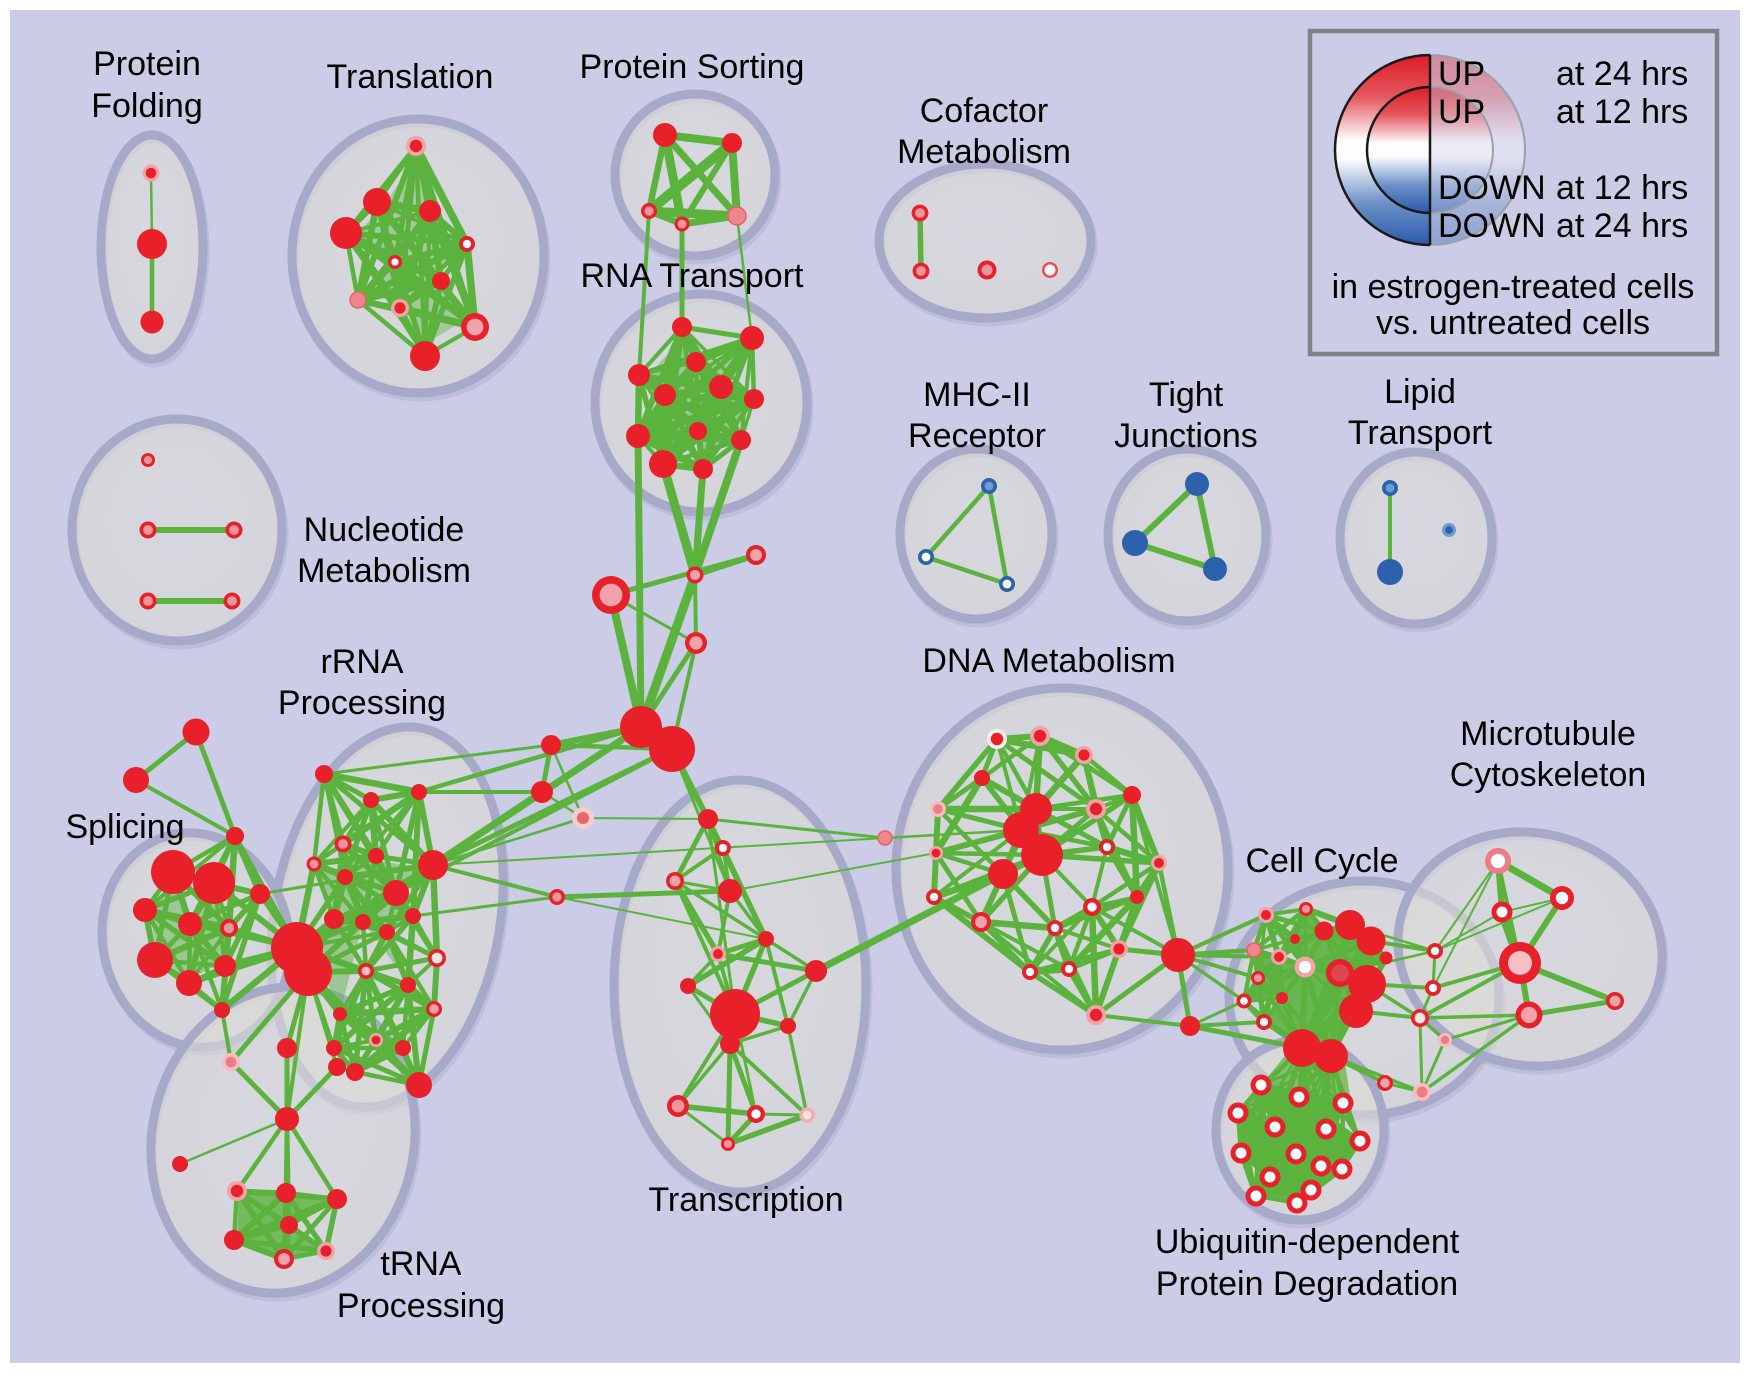 This screenshot has height=1376, width=1750. I want to click on svg-text: Translation, so click(410, 77).